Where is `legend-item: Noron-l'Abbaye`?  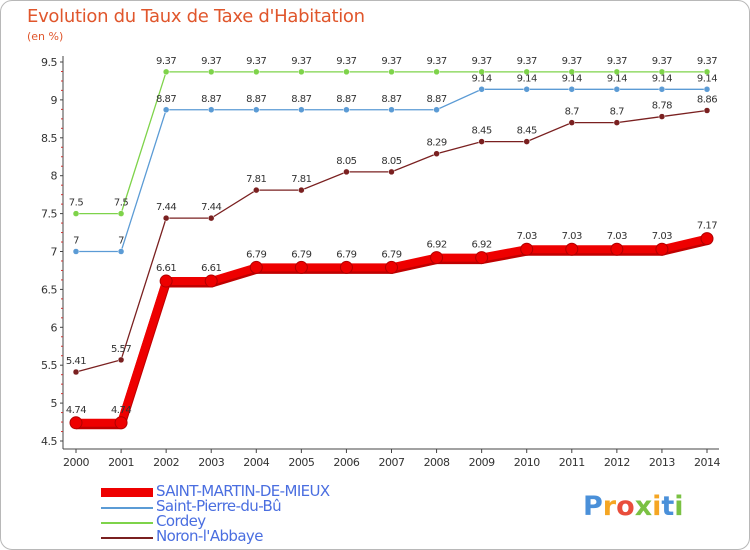
legend-item: Noron-l'Abbaye is located at coordinates (231, 536).